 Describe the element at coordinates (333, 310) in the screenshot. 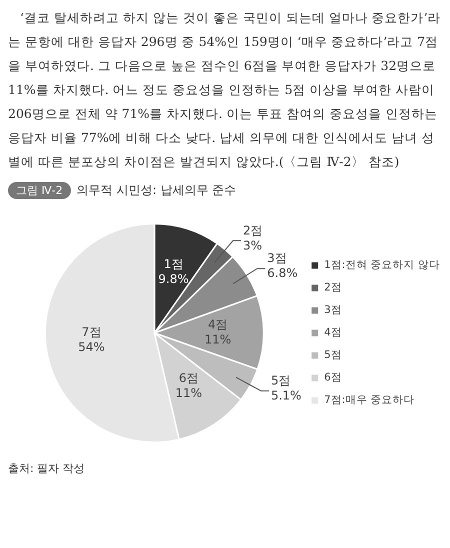

I see `legend-label: 3점` at that location.